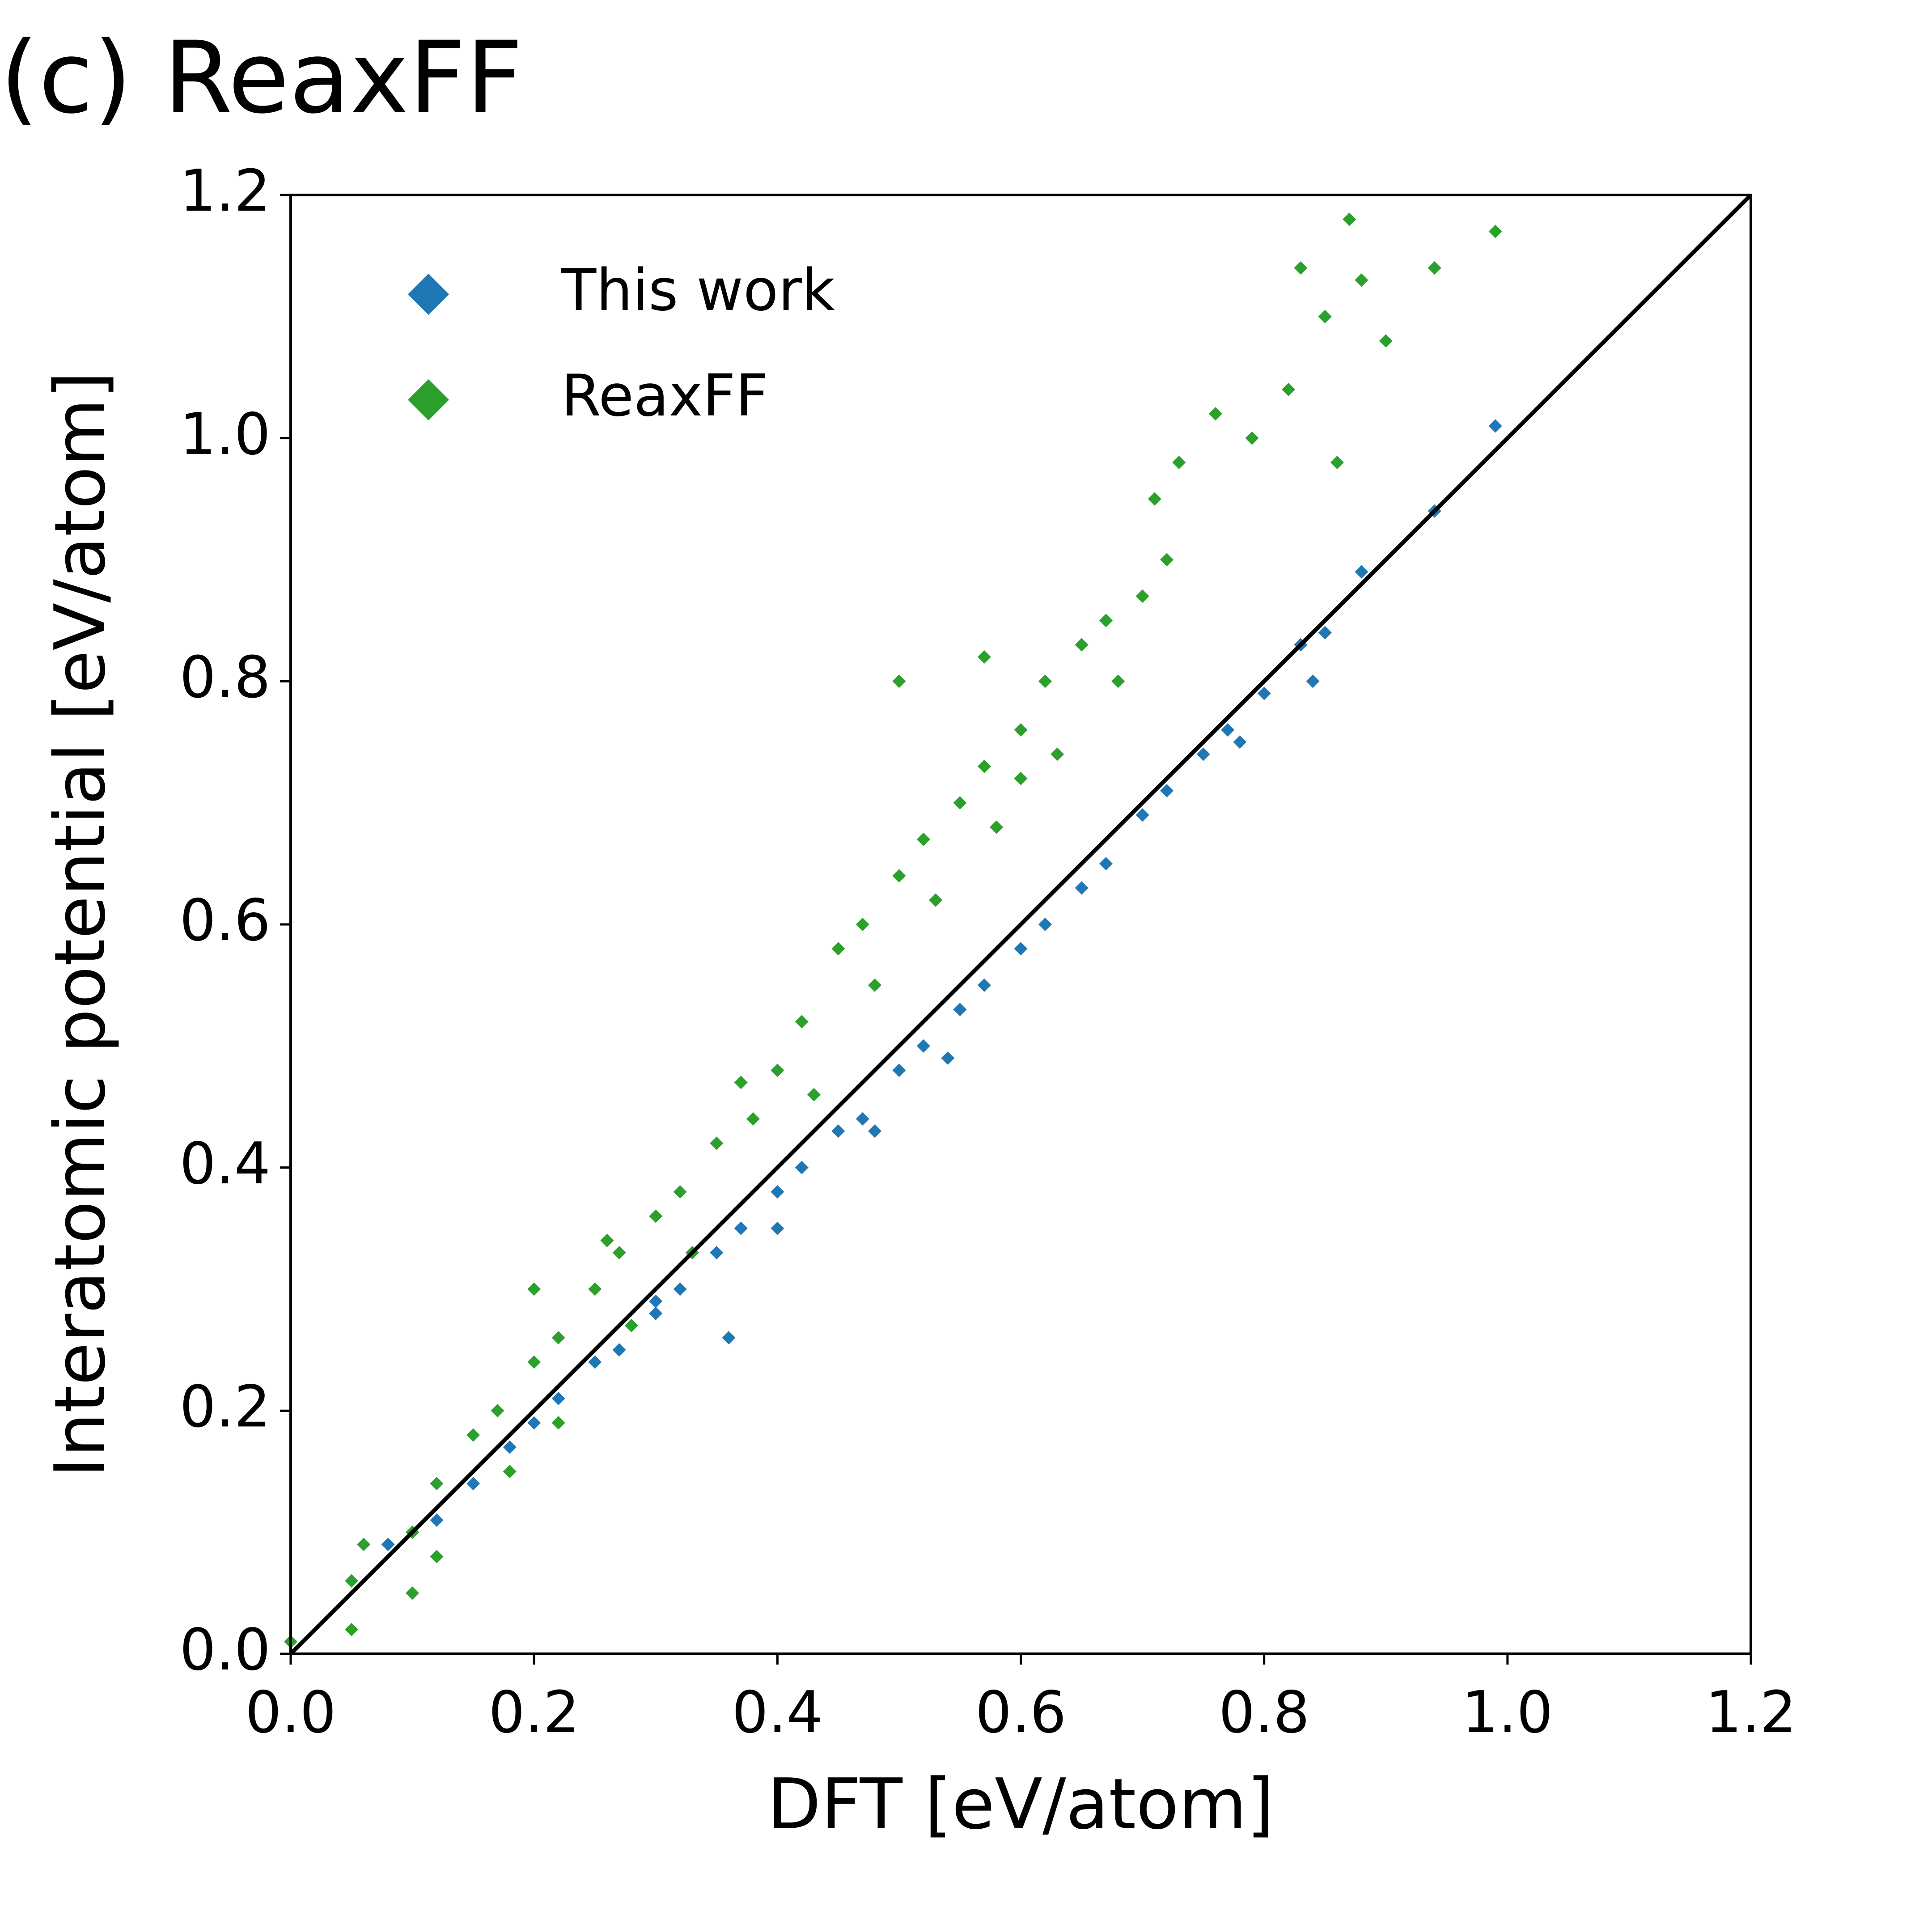  Describe the element at coordinates (225, 677) in the screenshot. I see `y-tick-label: 0.8` at that location.